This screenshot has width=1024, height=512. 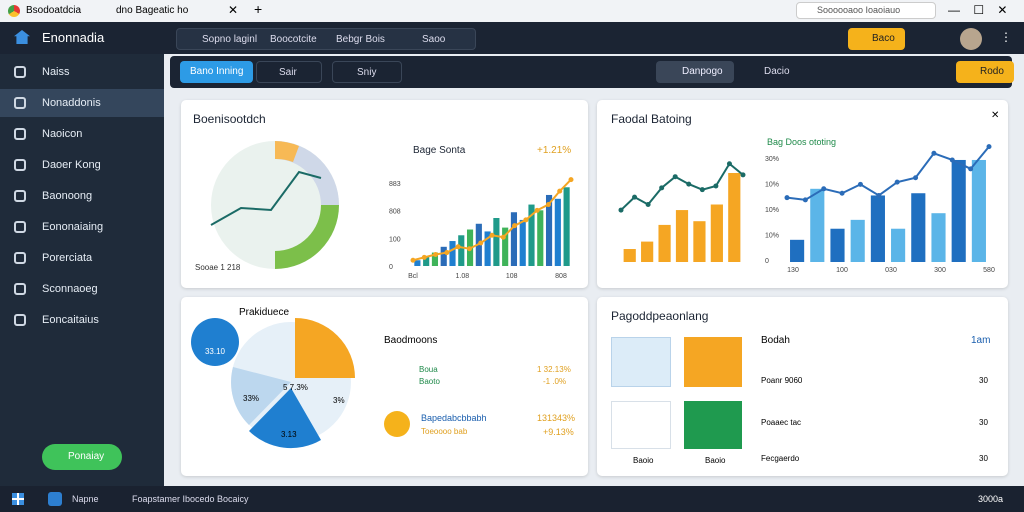 What do you see at coordinates (266, 198) in the screenshot?
I see `donut-line` at bounding box center [266, 198].